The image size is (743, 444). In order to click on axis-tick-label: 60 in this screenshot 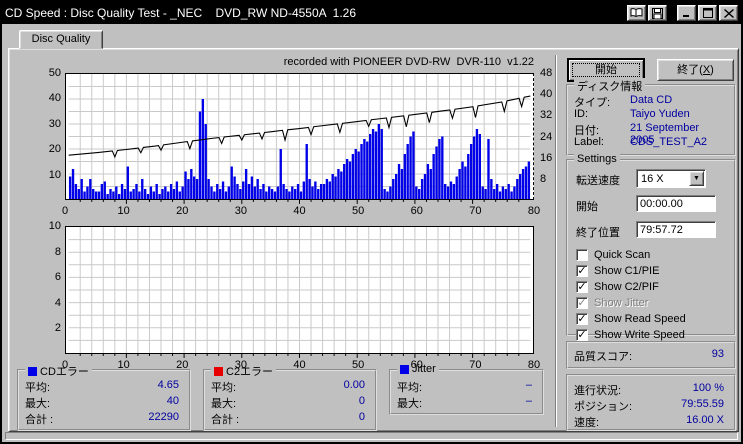, I will do `click(416, 365)`.